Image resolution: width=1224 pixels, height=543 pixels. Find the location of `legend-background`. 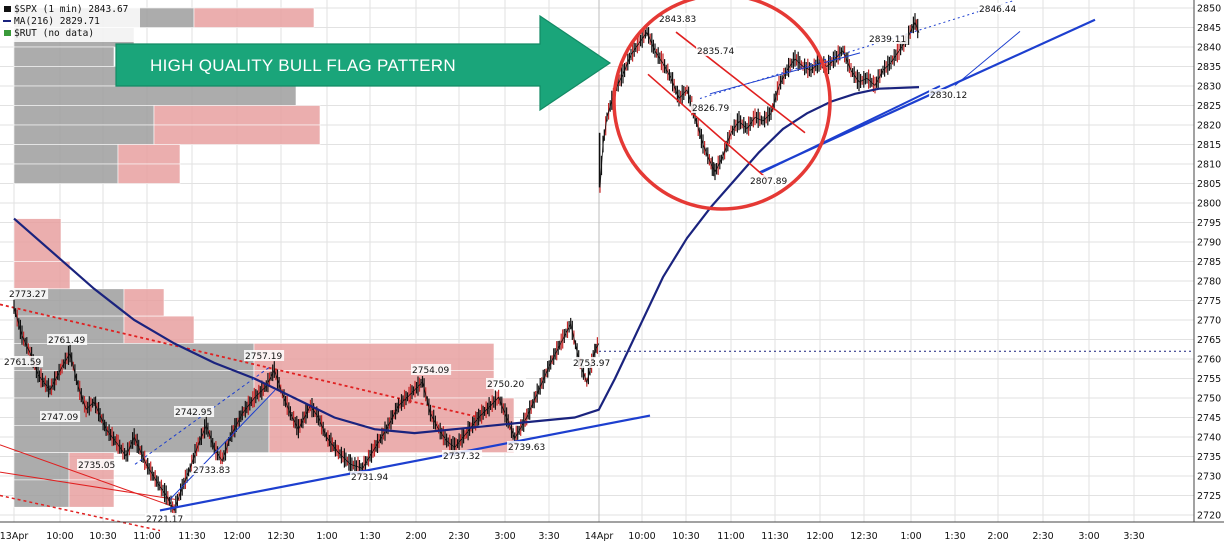

legend-background is located at coordinates (70, 21).